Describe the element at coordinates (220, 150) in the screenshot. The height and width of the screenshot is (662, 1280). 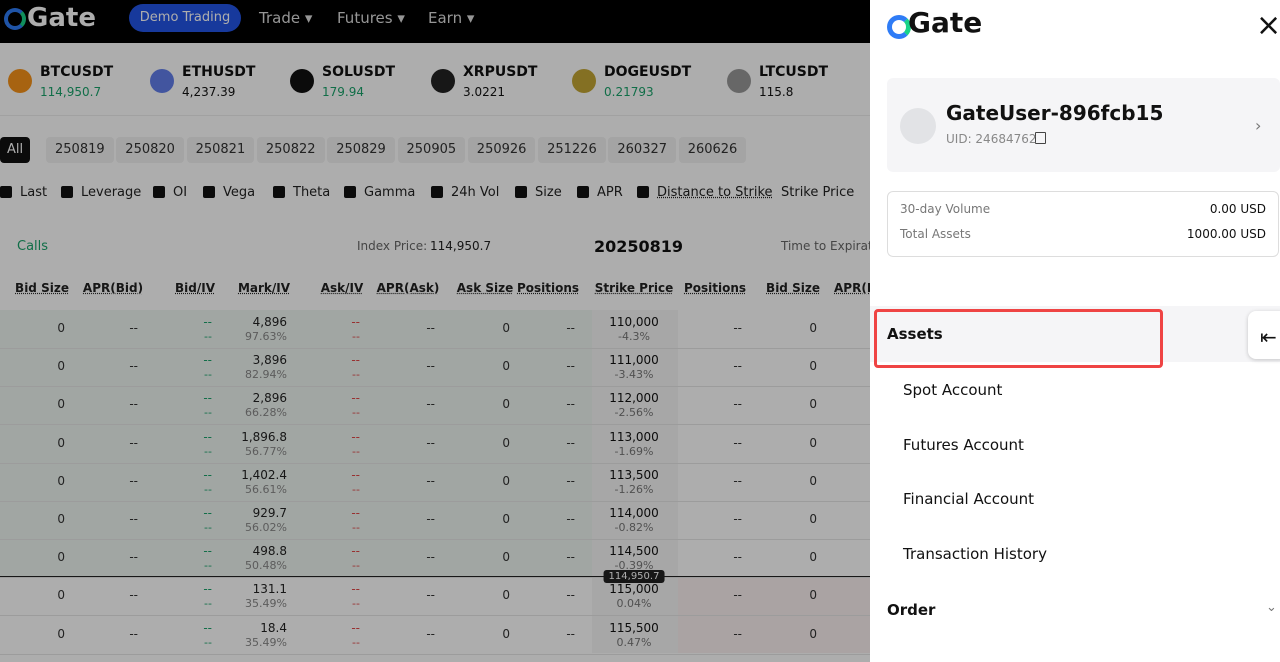
I see `expiry-chip: 250821` at that location.